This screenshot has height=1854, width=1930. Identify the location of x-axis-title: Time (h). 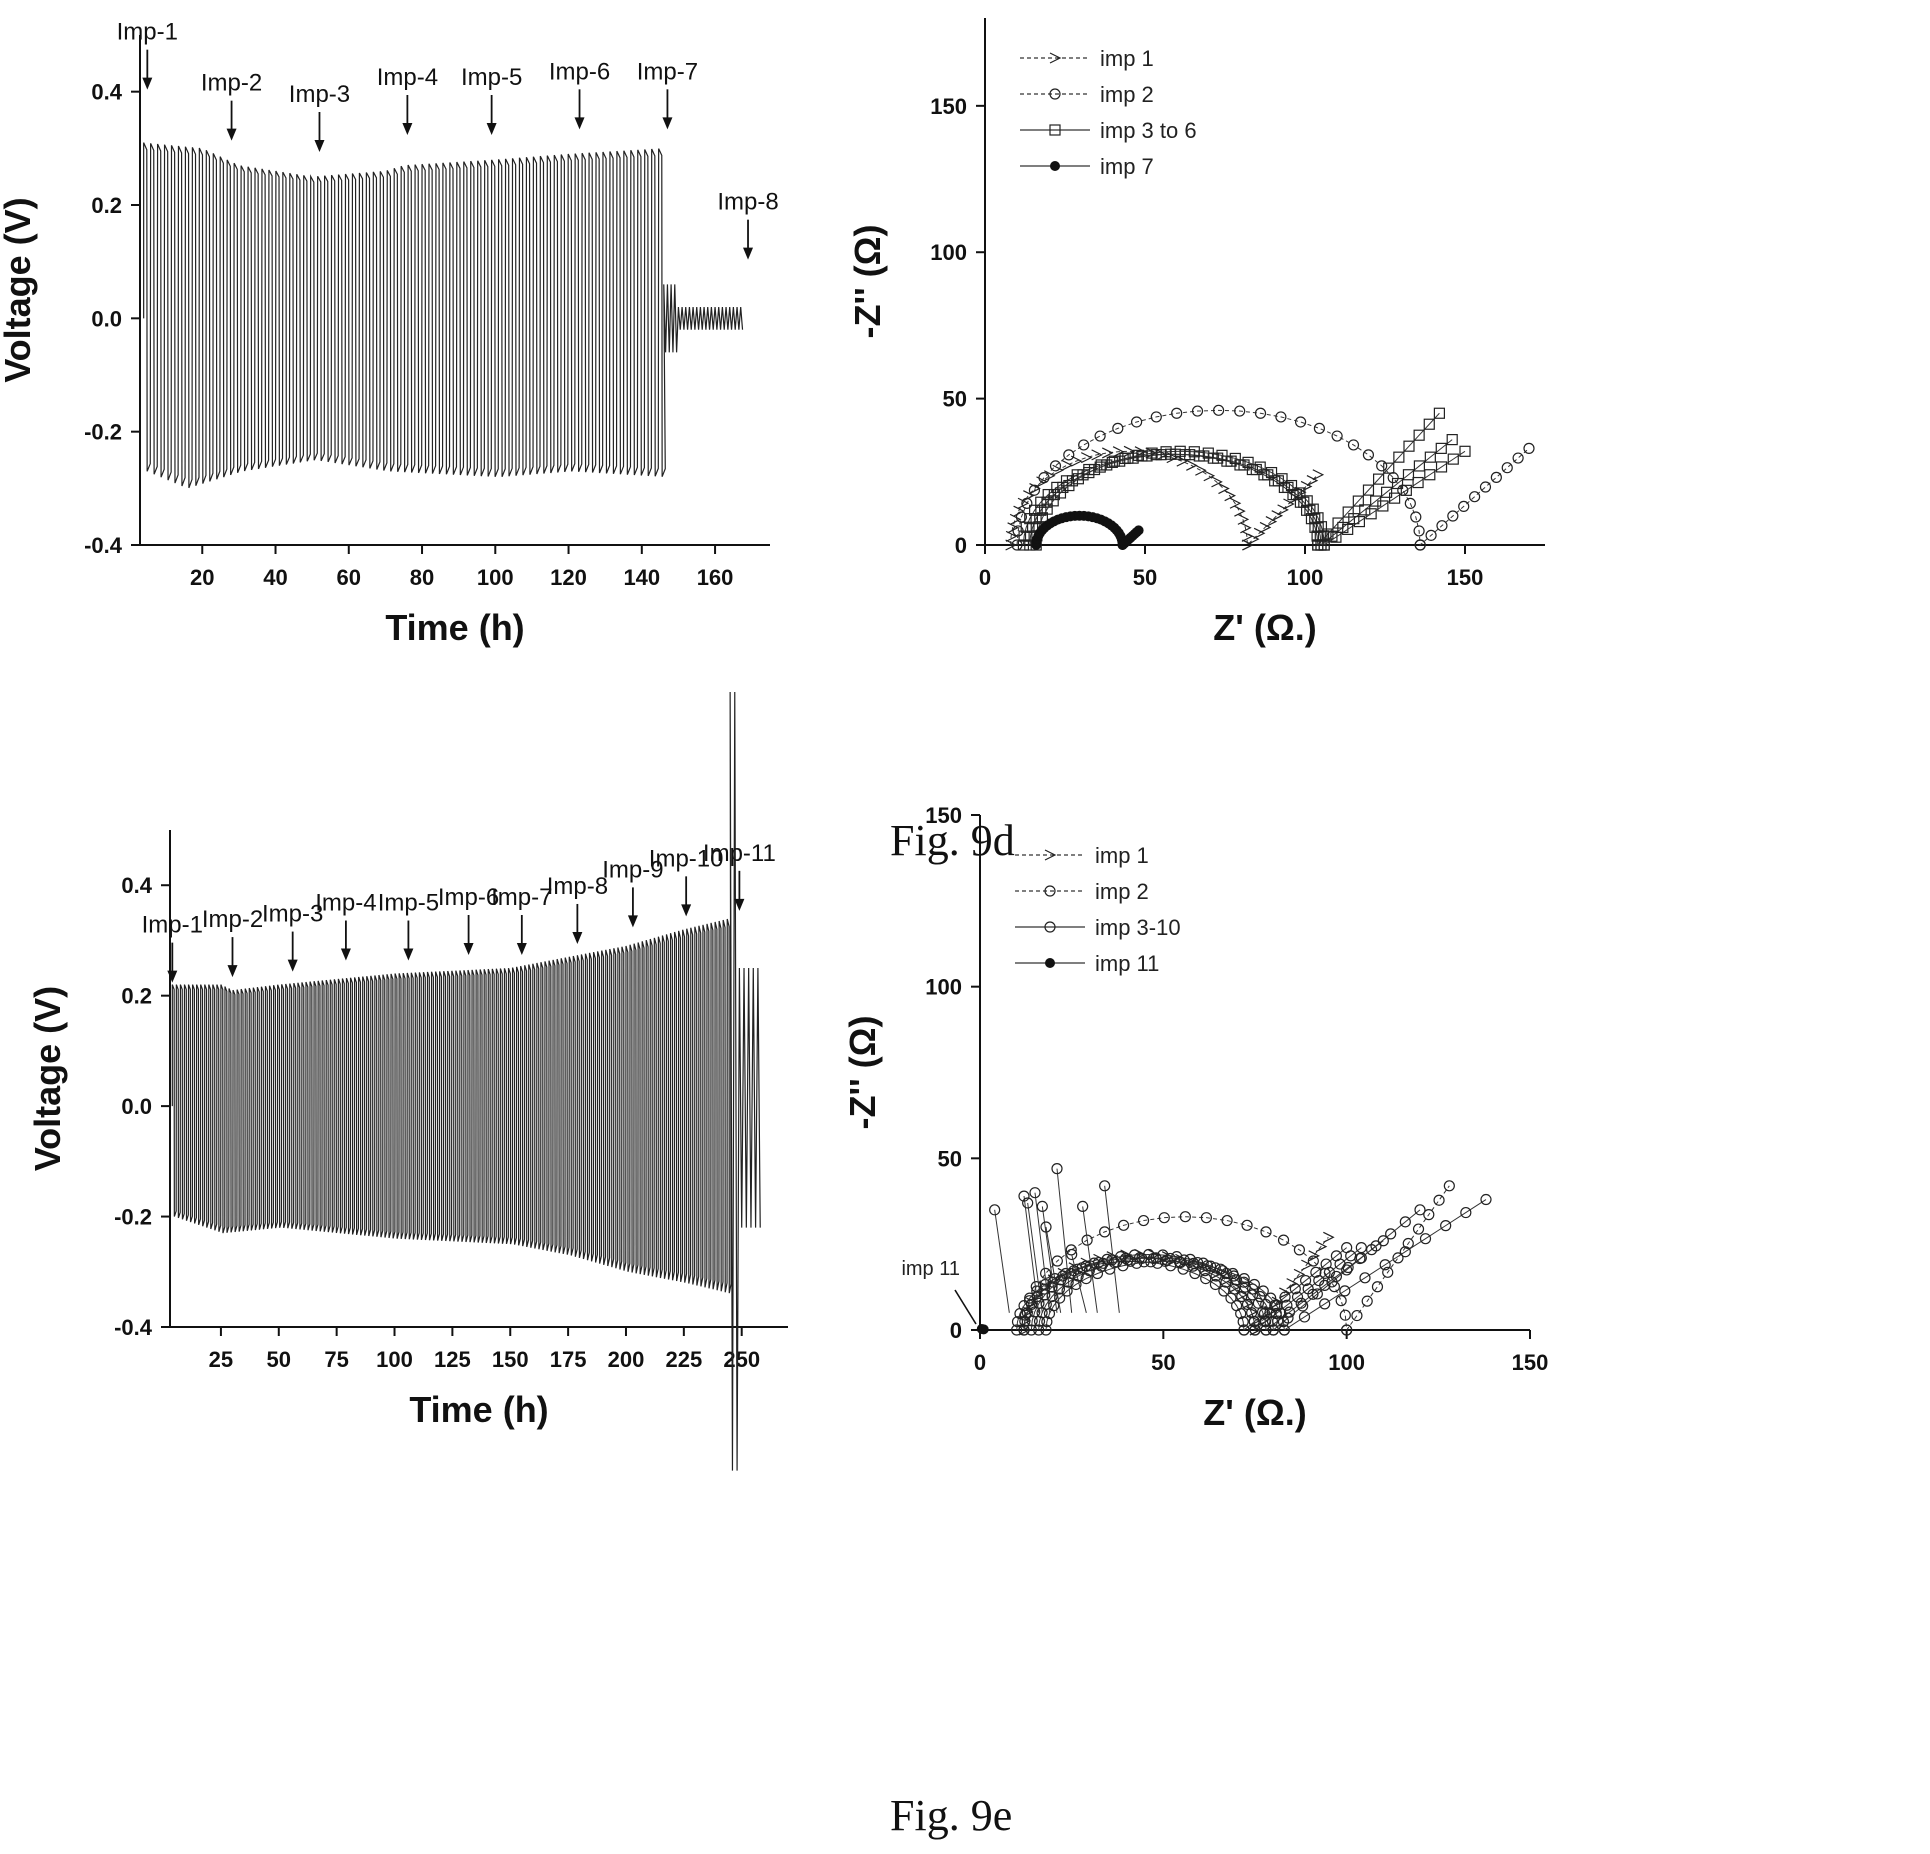
(478, 1409).